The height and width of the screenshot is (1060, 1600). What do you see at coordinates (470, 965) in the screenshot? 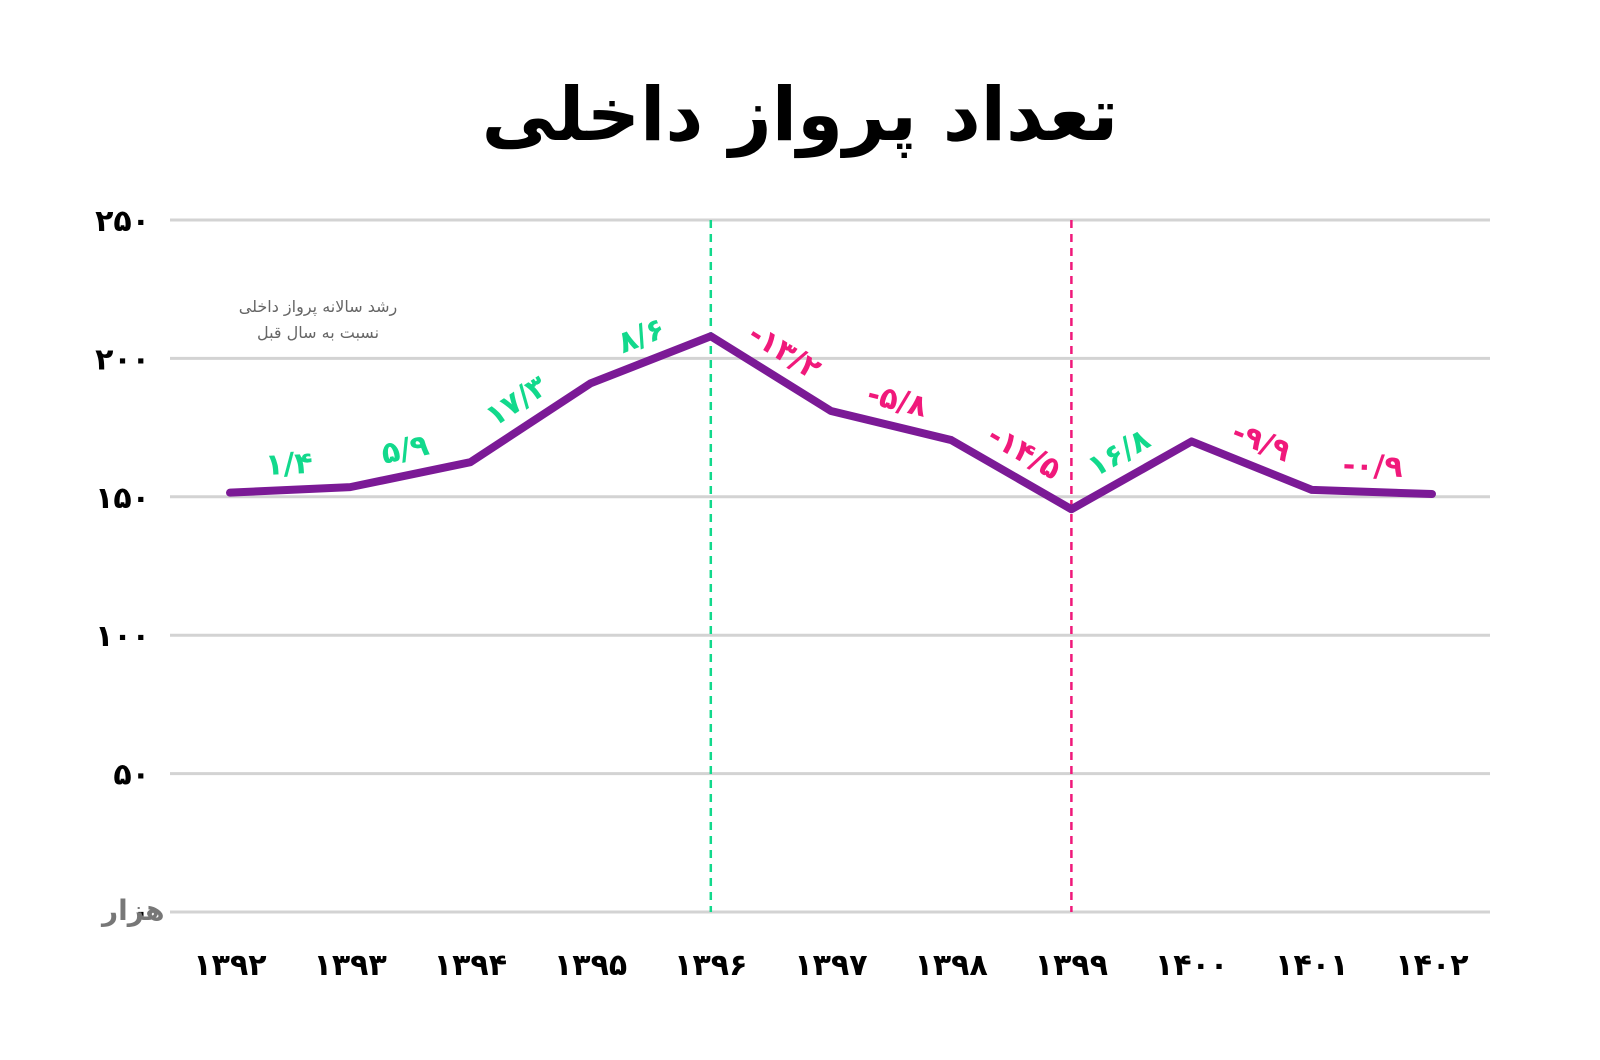
I see `x-tick-label: ۱۳۹۴` at bounding box center [470, 965].